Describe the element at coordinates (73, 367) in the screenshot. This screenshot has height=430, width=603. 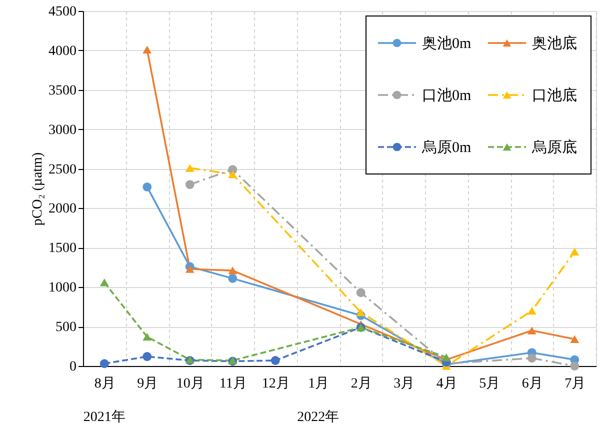
I see `y-tick-label: 0` at that location.